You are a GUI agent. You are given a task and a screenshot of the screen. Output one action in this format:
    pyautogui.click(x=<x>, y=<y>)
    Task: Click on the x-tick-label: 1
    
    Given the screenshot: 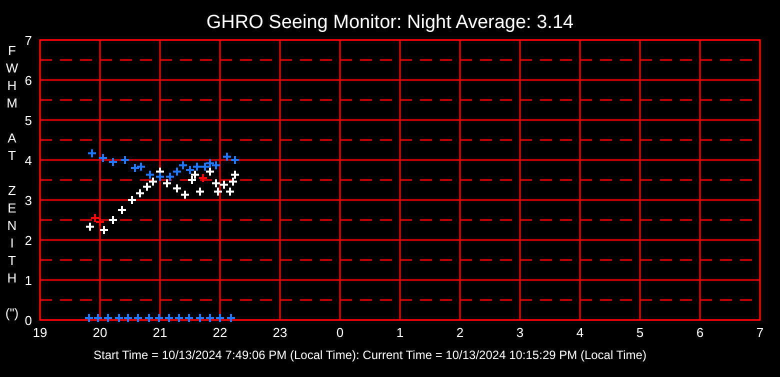 What is the action you would take?
    pyautogui.click(x=400, y=332)
    